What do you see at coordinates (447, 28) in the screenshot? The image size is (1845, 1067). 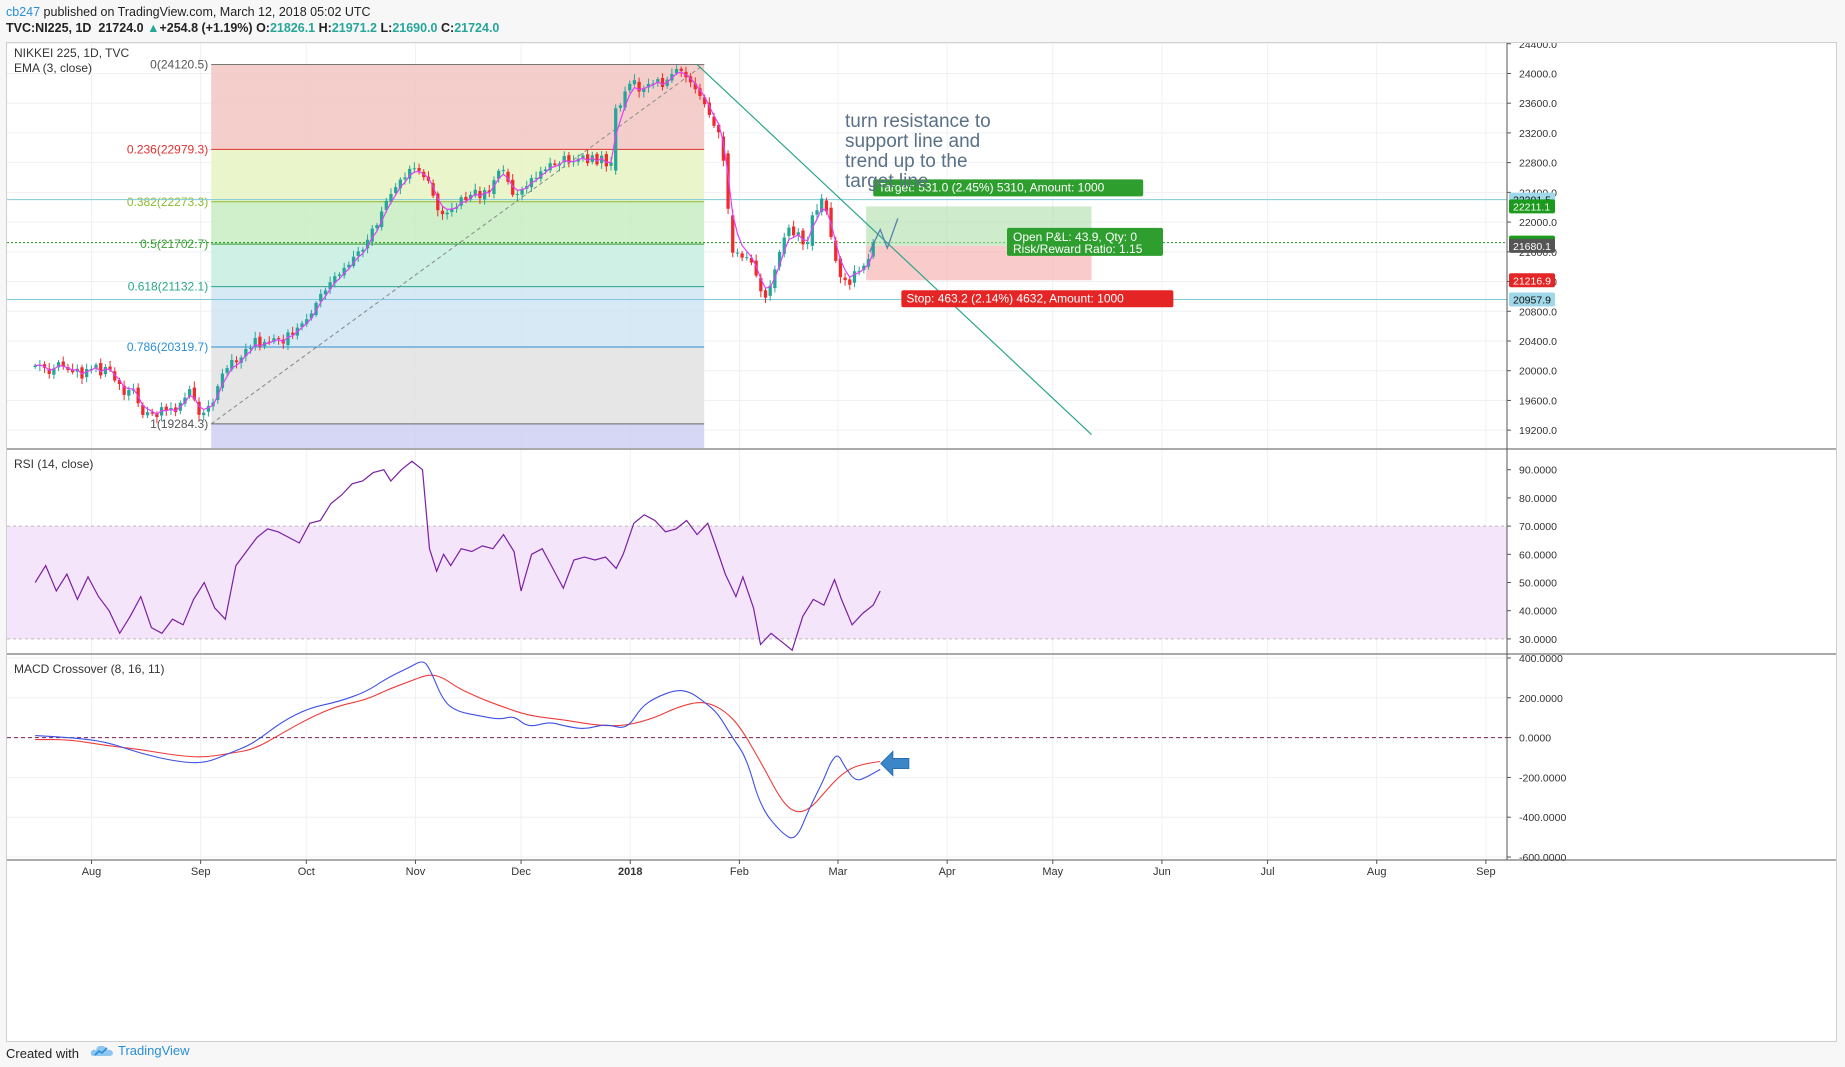 I see `close-label: C:` at bounding box center [447, 28].